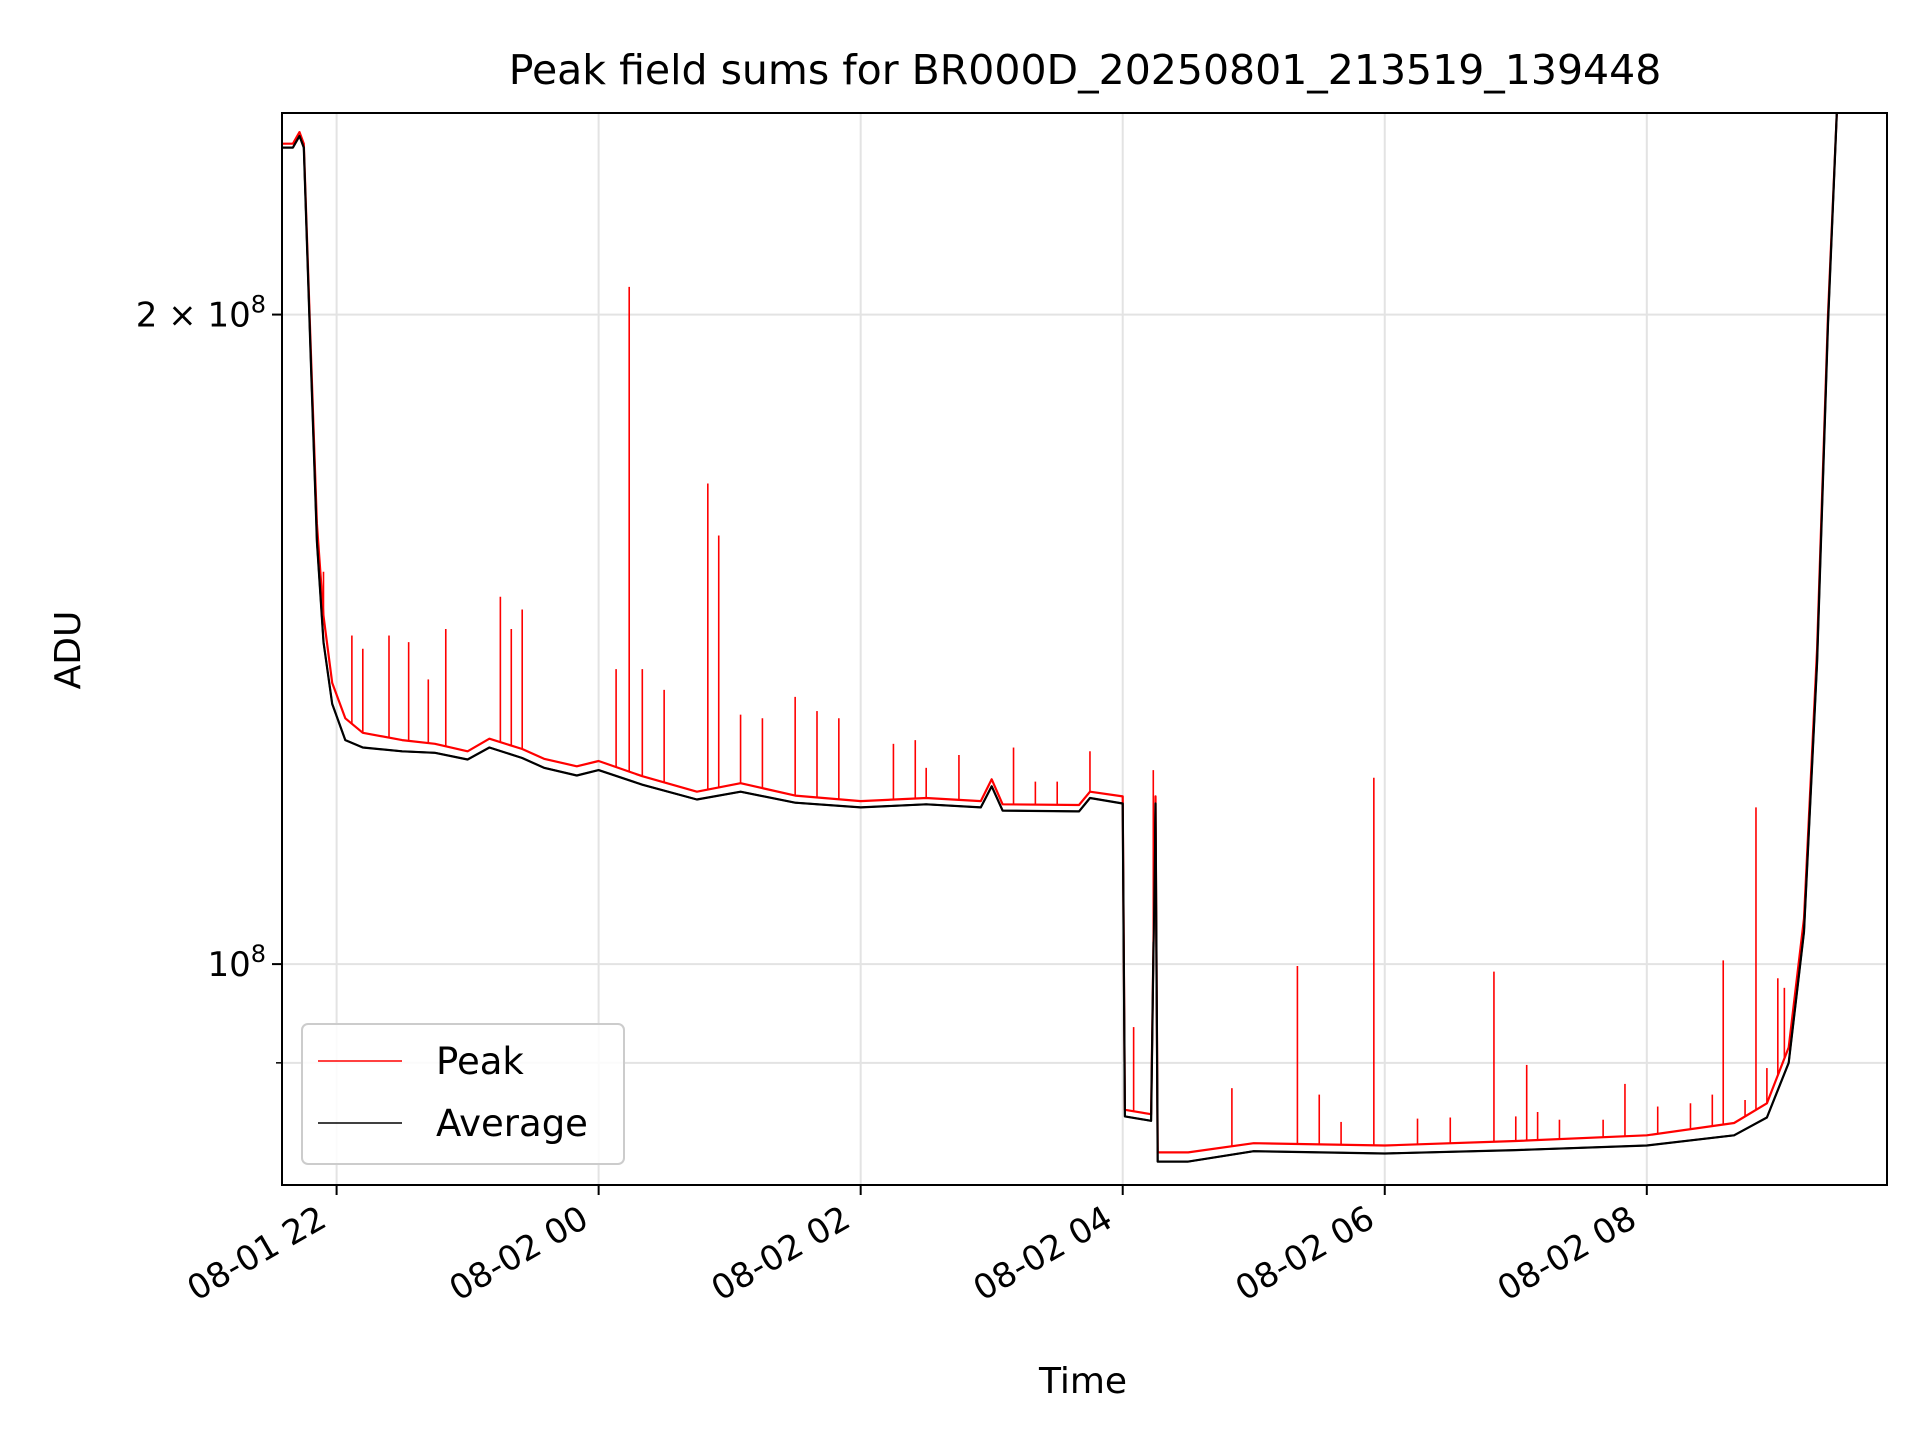 Image resolution: width=1920 pixels, height=1440 pixels. Describe the element at coordinates (512, 1123) in the screenshot. I see `legend-average-label: Average` at that location.